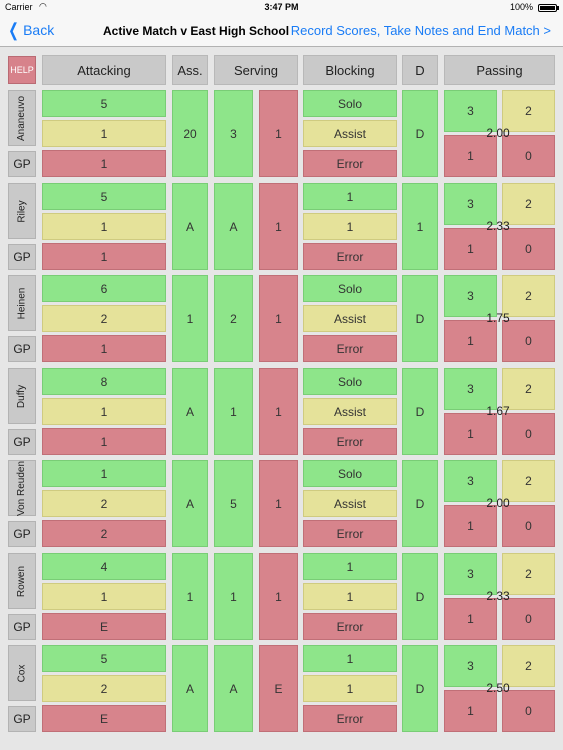 The width and height of the screenshot is (563, 750). I want to click on player-name-tab: Cox, so click(22, 673).